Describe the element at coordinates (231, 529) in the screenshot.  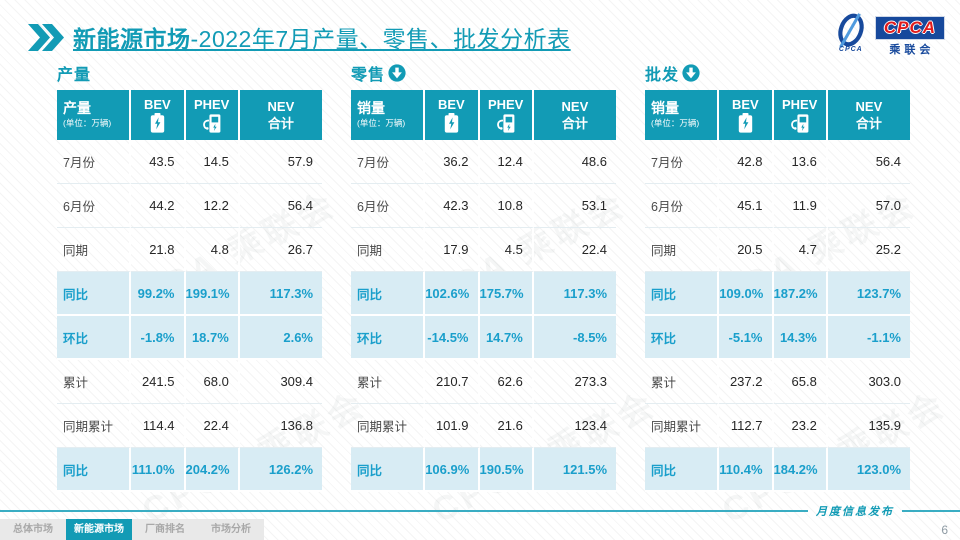
I see `tab-市场分析: 市场分析` at that location.